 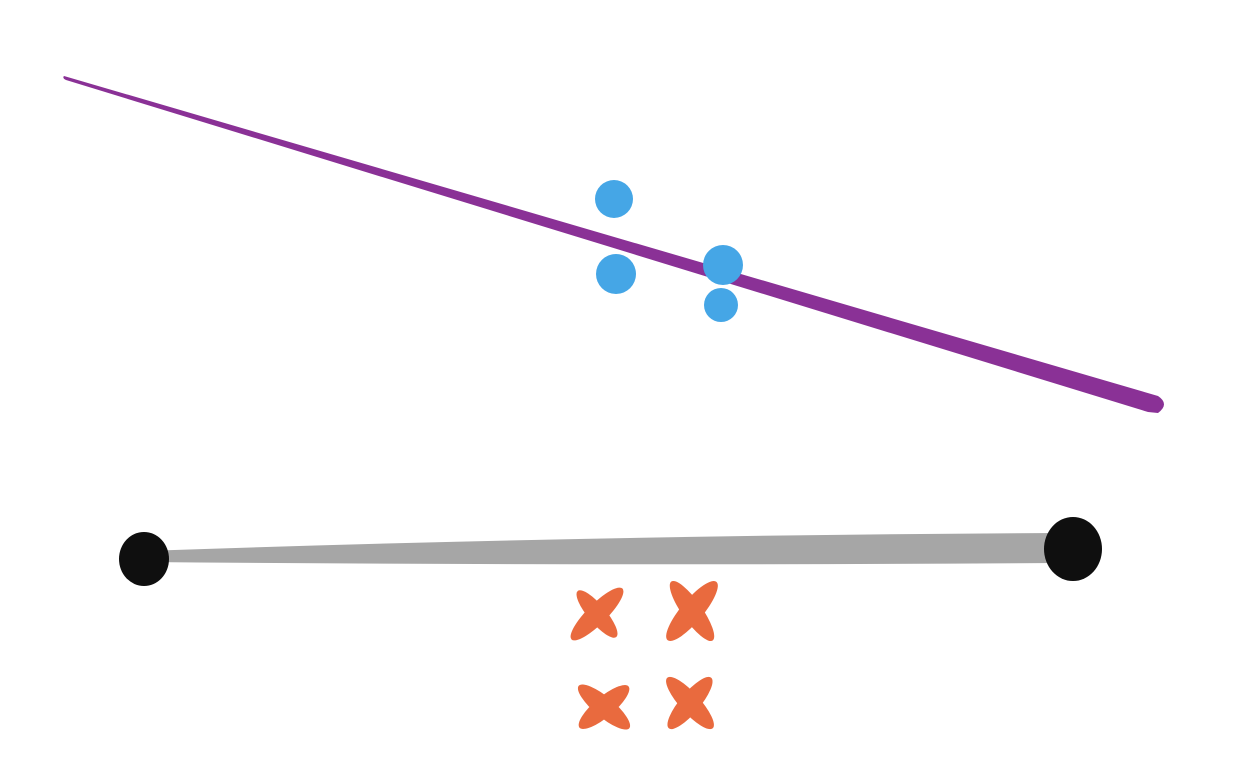 What do you see at coordinates (614, 199) in the screenshot?
I see `blue-dot-top-left` at bounding box center [614, 199].